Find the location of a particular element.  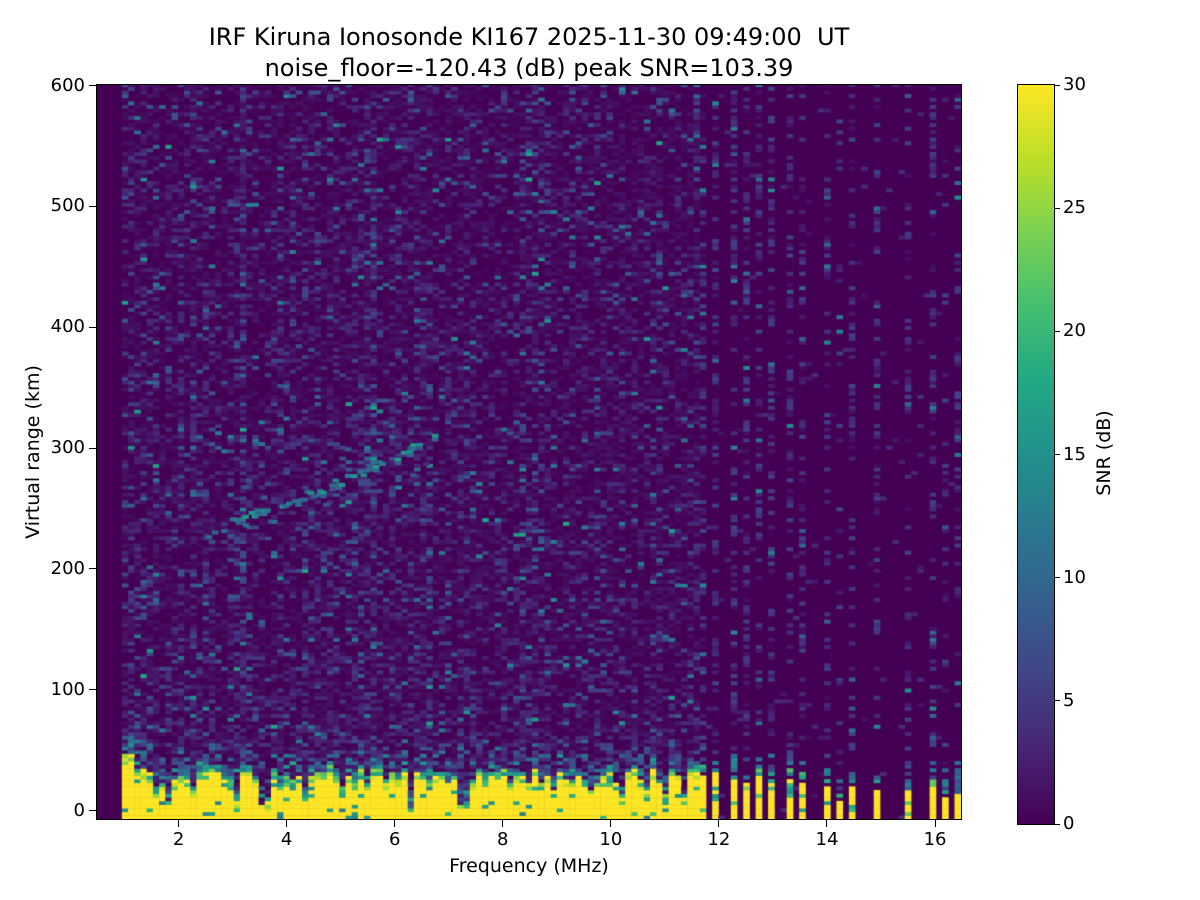

chart-subtitle: noise_floor=-120.43 (dB) peak SNR=103.39 is located at coordinates (529, 68).